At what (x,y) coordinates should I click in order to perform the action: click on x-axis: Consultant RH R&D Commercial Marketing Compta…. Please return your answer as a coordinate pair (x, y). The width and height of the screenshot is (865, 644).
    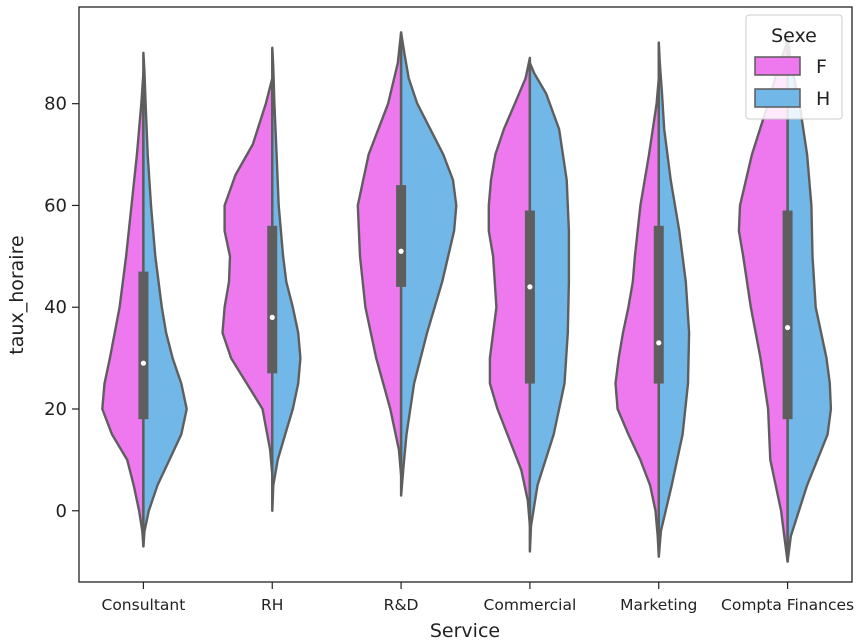
    Looking at the image, I should click on (478, 598).